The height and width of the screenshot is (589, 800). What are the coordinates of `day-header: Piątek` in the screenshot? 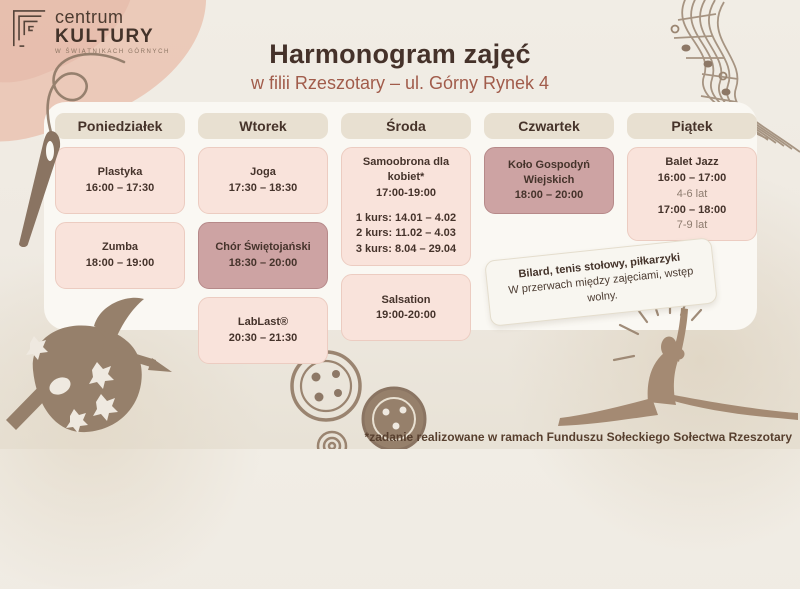 It's located at (692, 126).